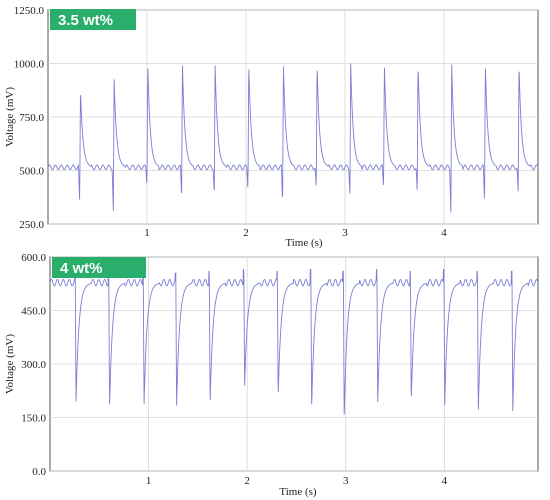 The width and height of the screenshot is (550, 500). I want to click on y-tick-labels: 0.0 150.0 300.0 450.0 600.0, so click(33, 365).